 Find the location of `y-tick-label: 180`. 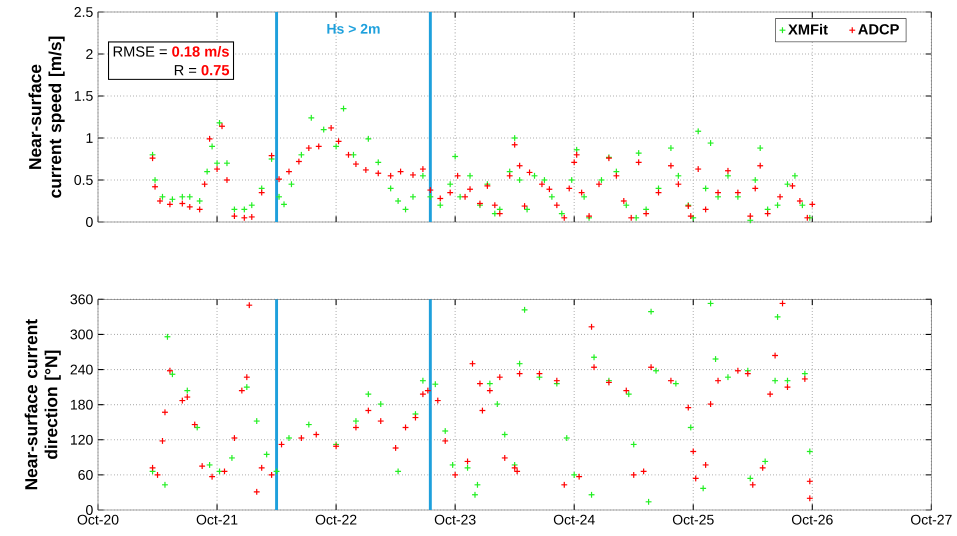

y-tick-label: 180 is located at coordinates (82, 405).